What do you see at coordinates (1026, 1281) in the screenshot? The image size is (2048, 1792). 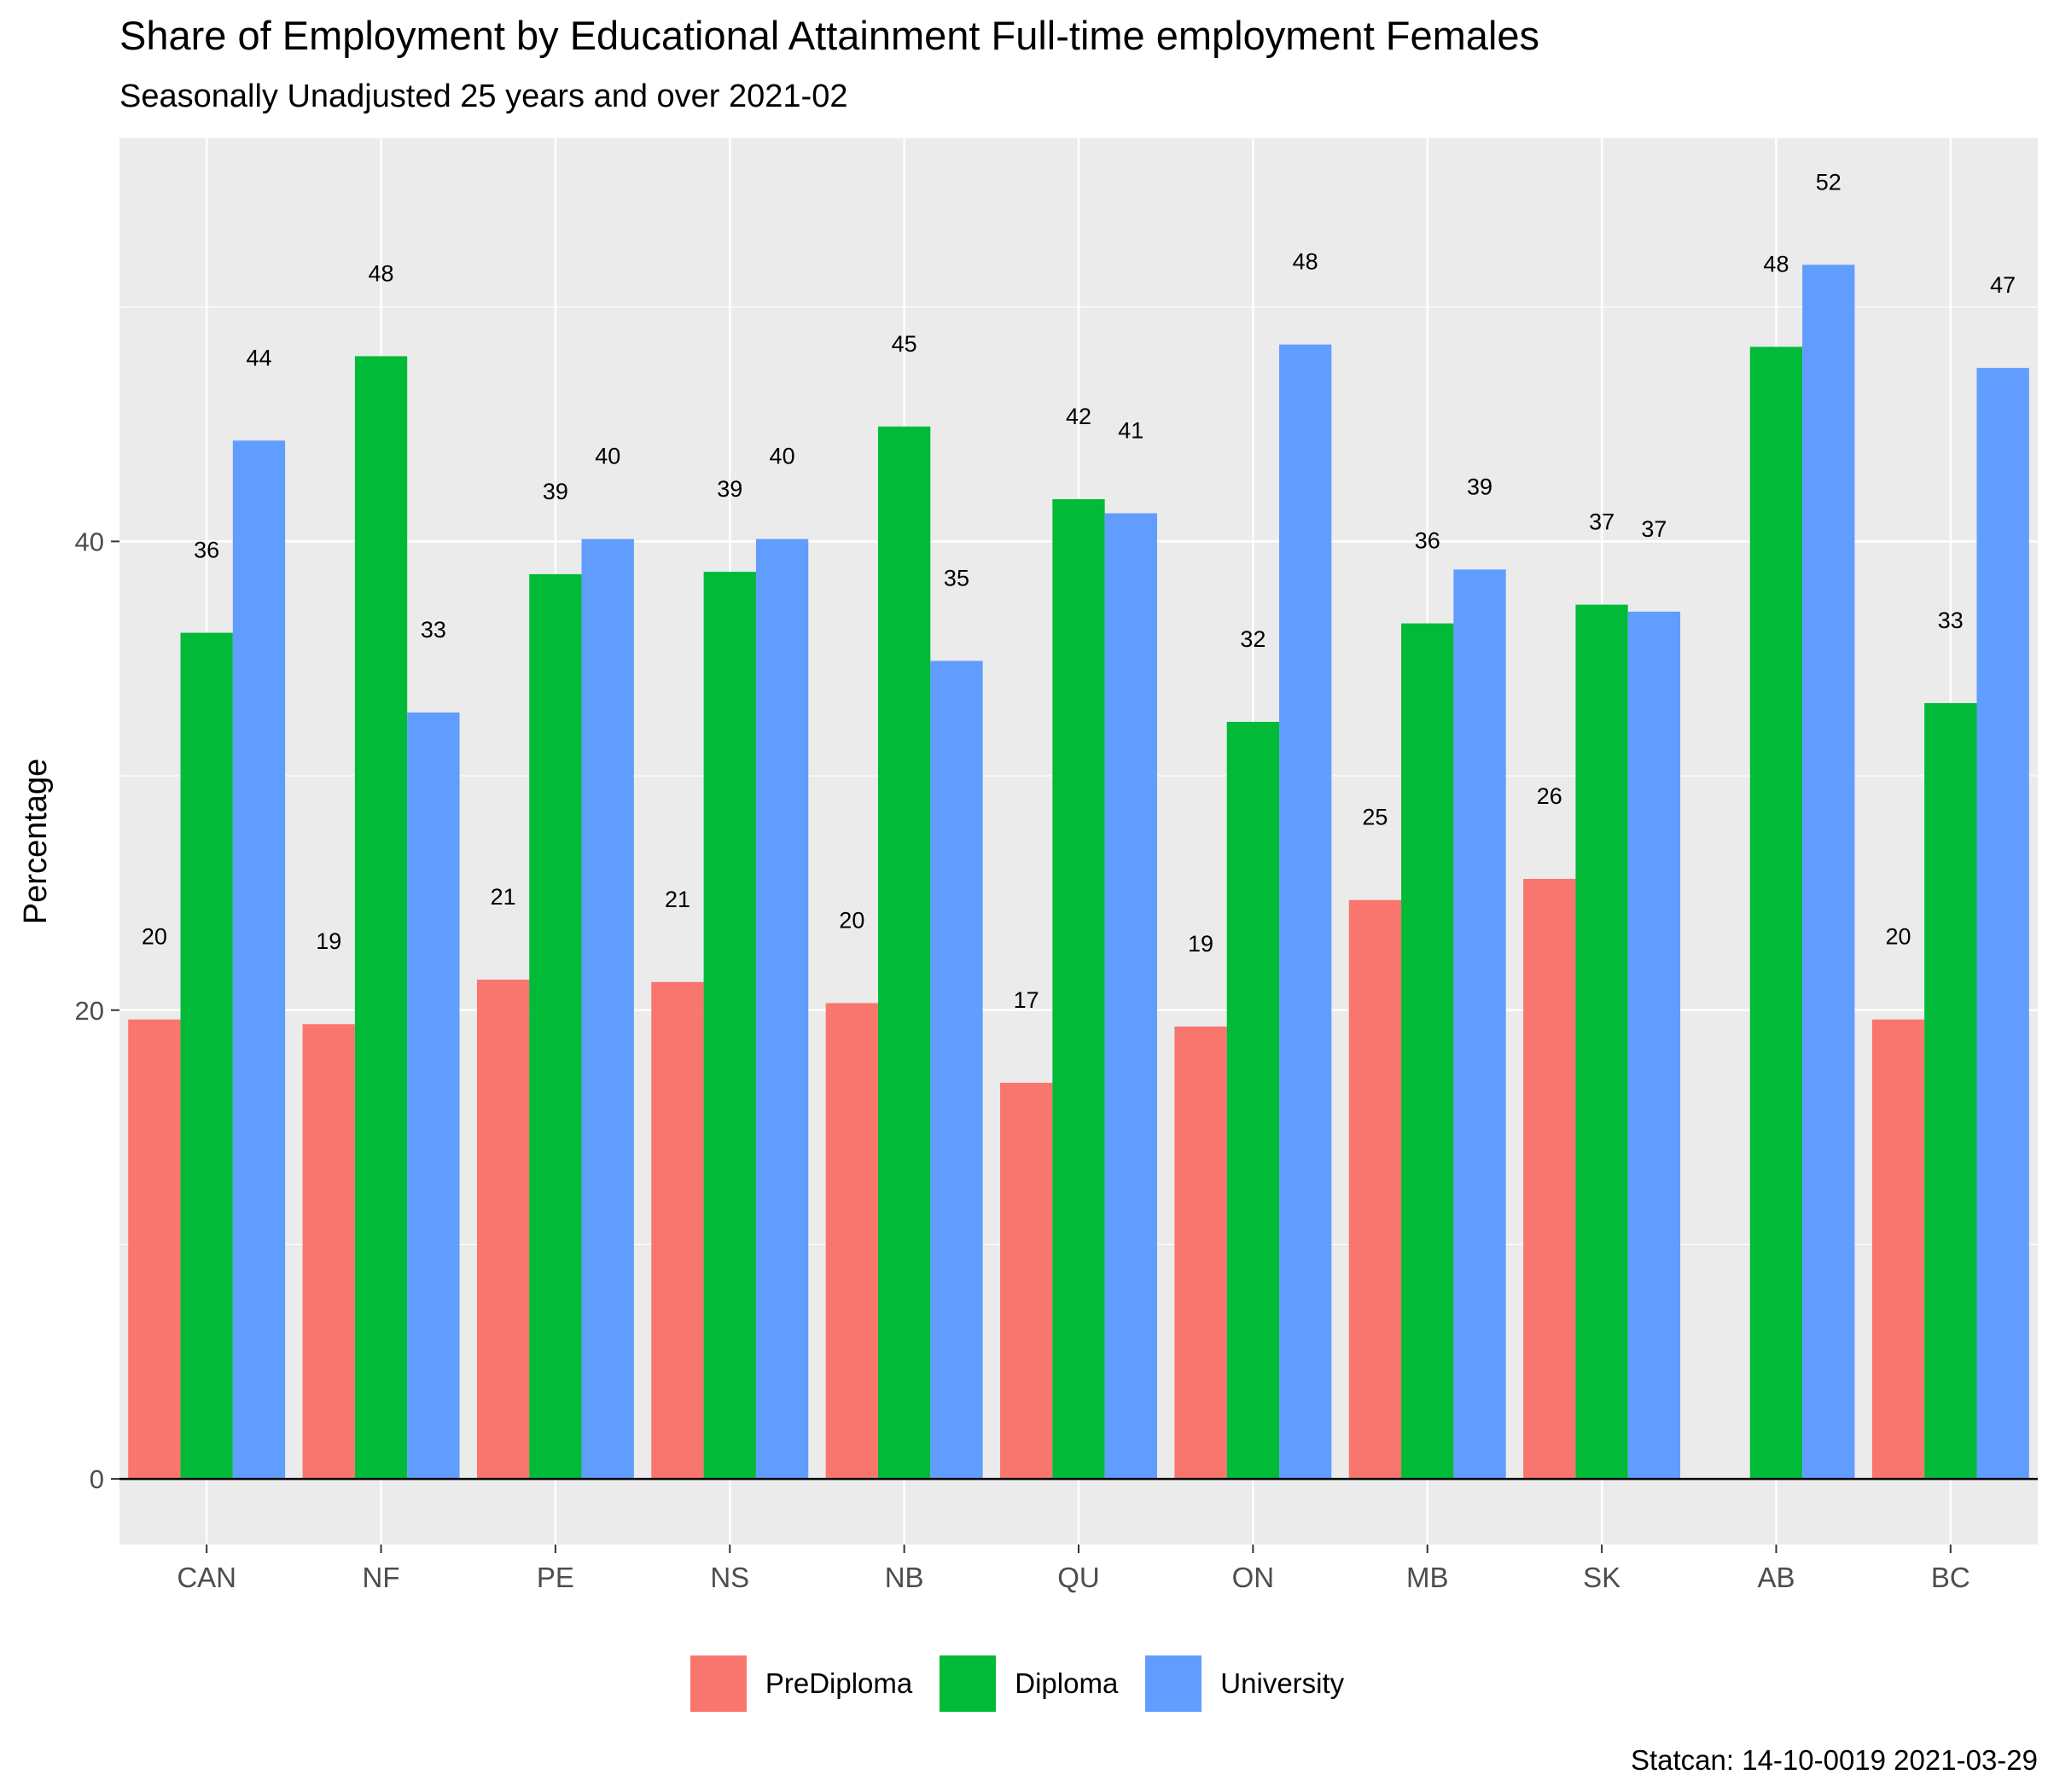 I see `bar-prediploma-qu` at bounding box center [1026, 1281].